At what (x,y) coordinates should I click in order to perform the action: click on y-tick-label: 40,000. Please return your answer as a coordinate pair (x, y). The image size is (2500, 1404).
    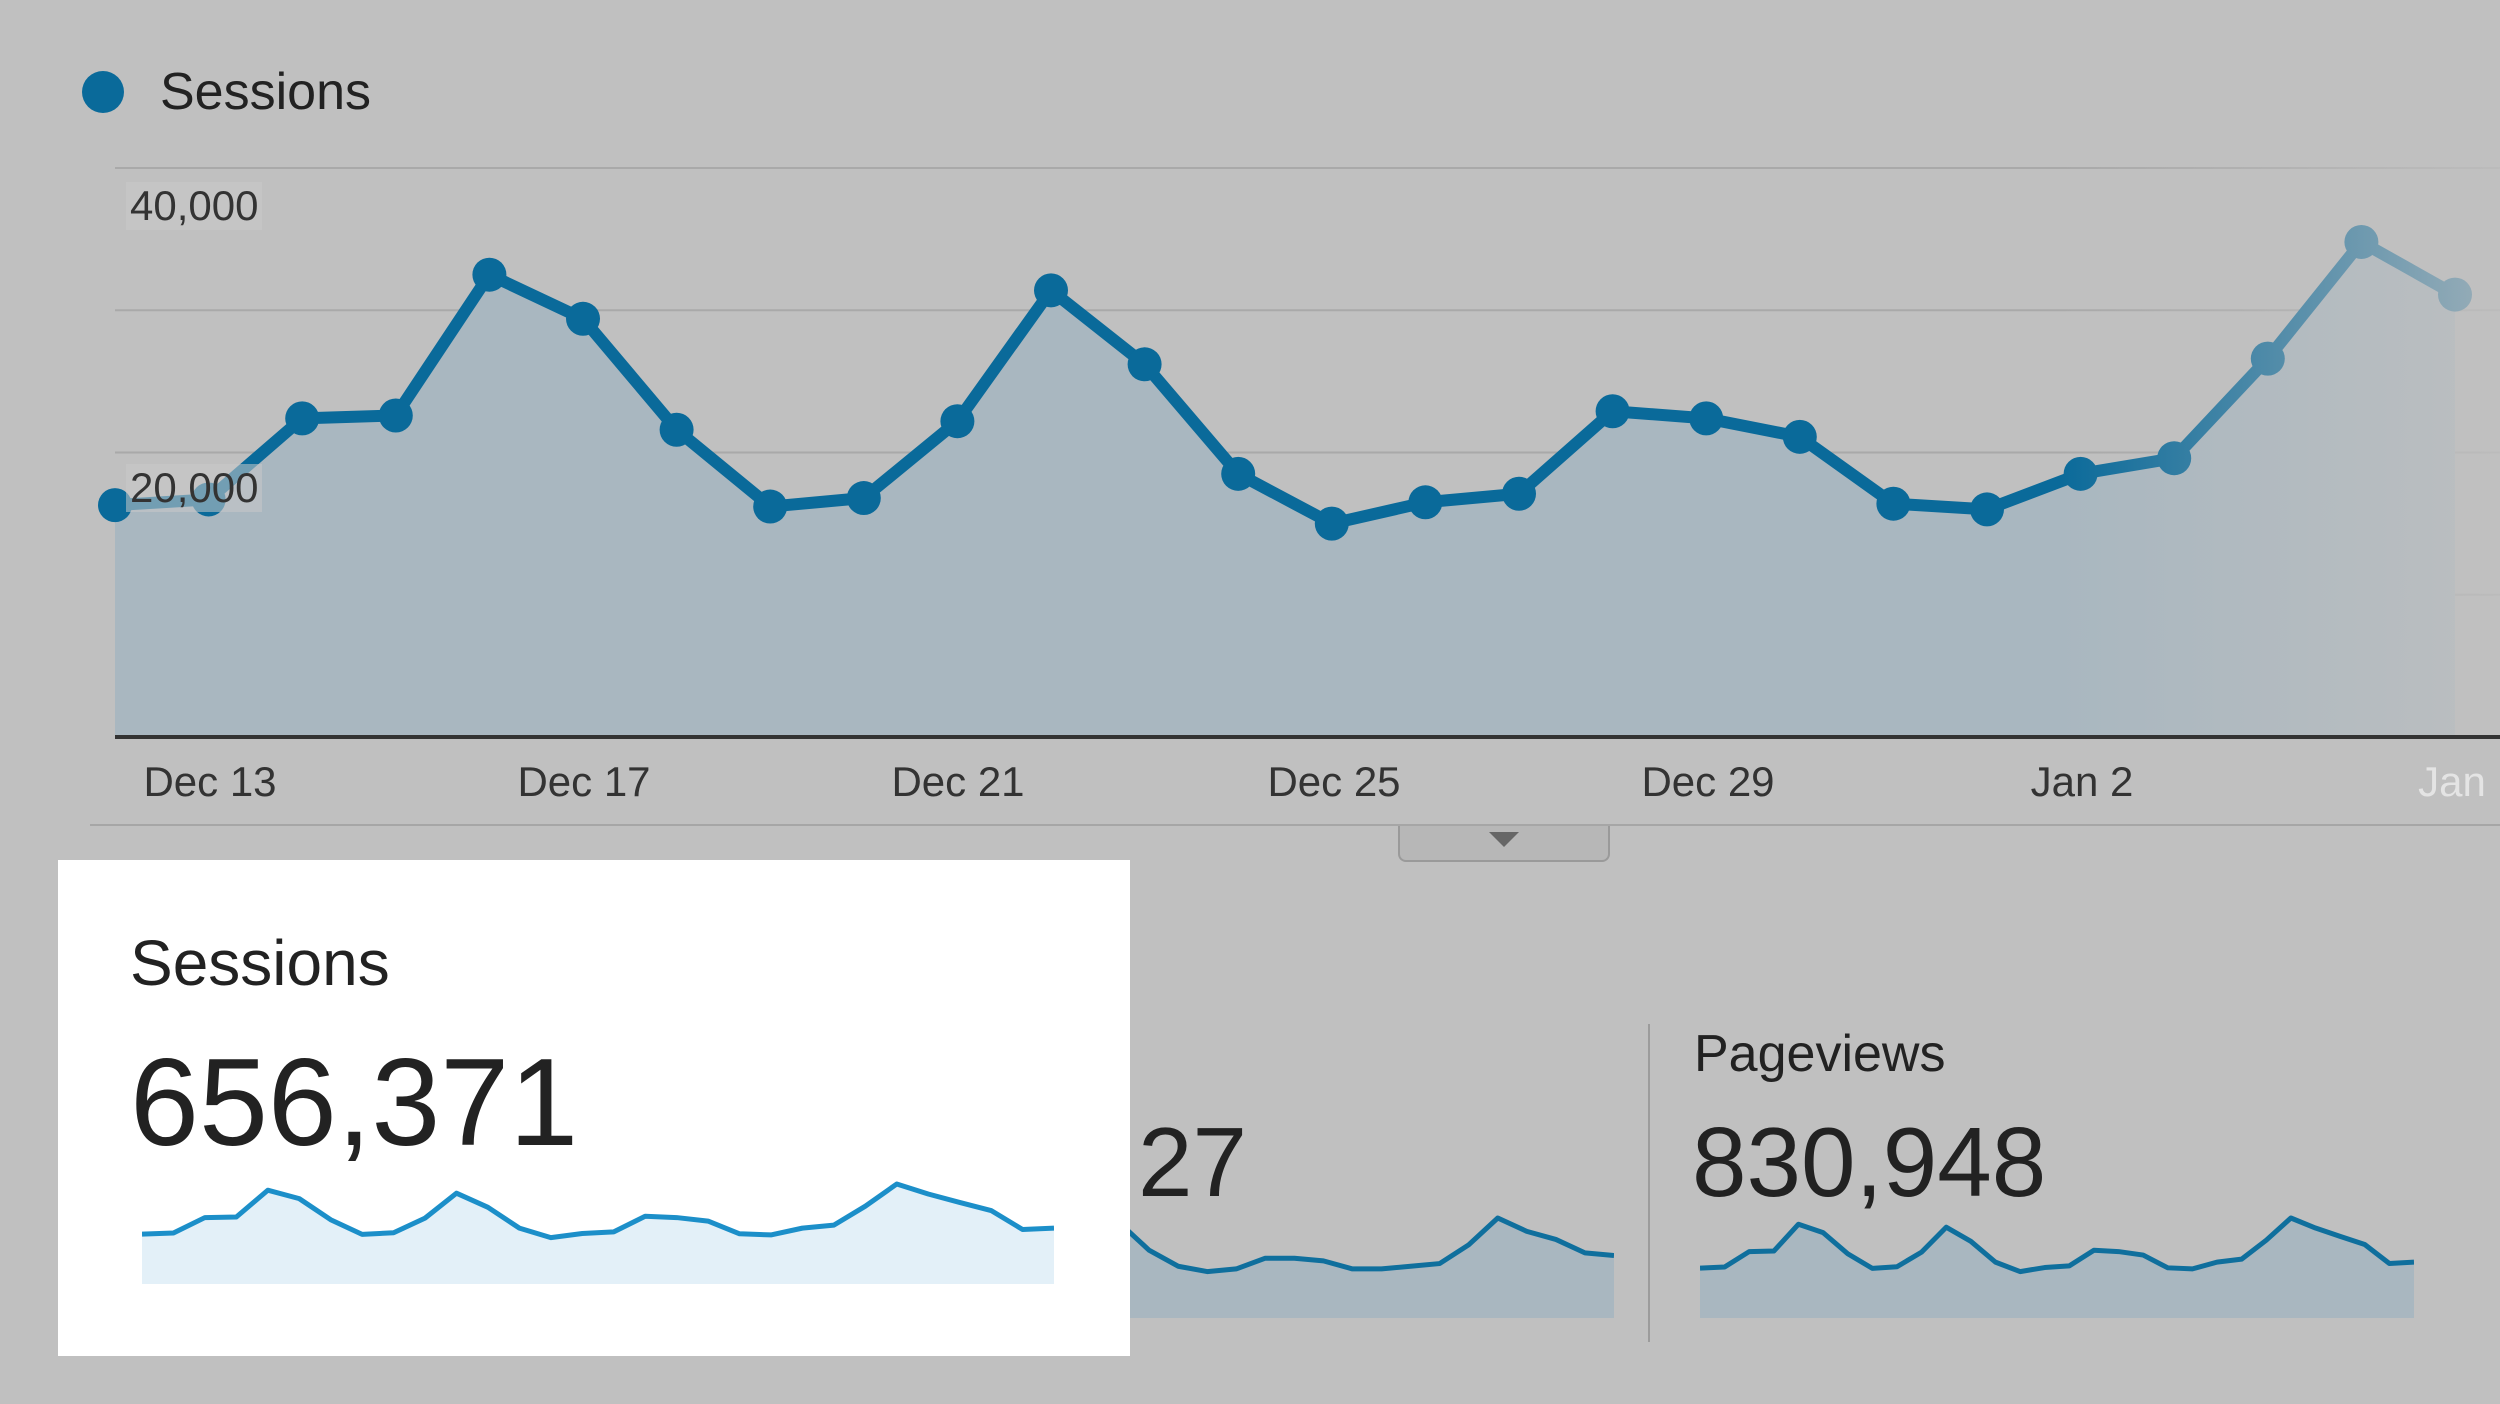
    Looking at the image, I should click on (194, 206).